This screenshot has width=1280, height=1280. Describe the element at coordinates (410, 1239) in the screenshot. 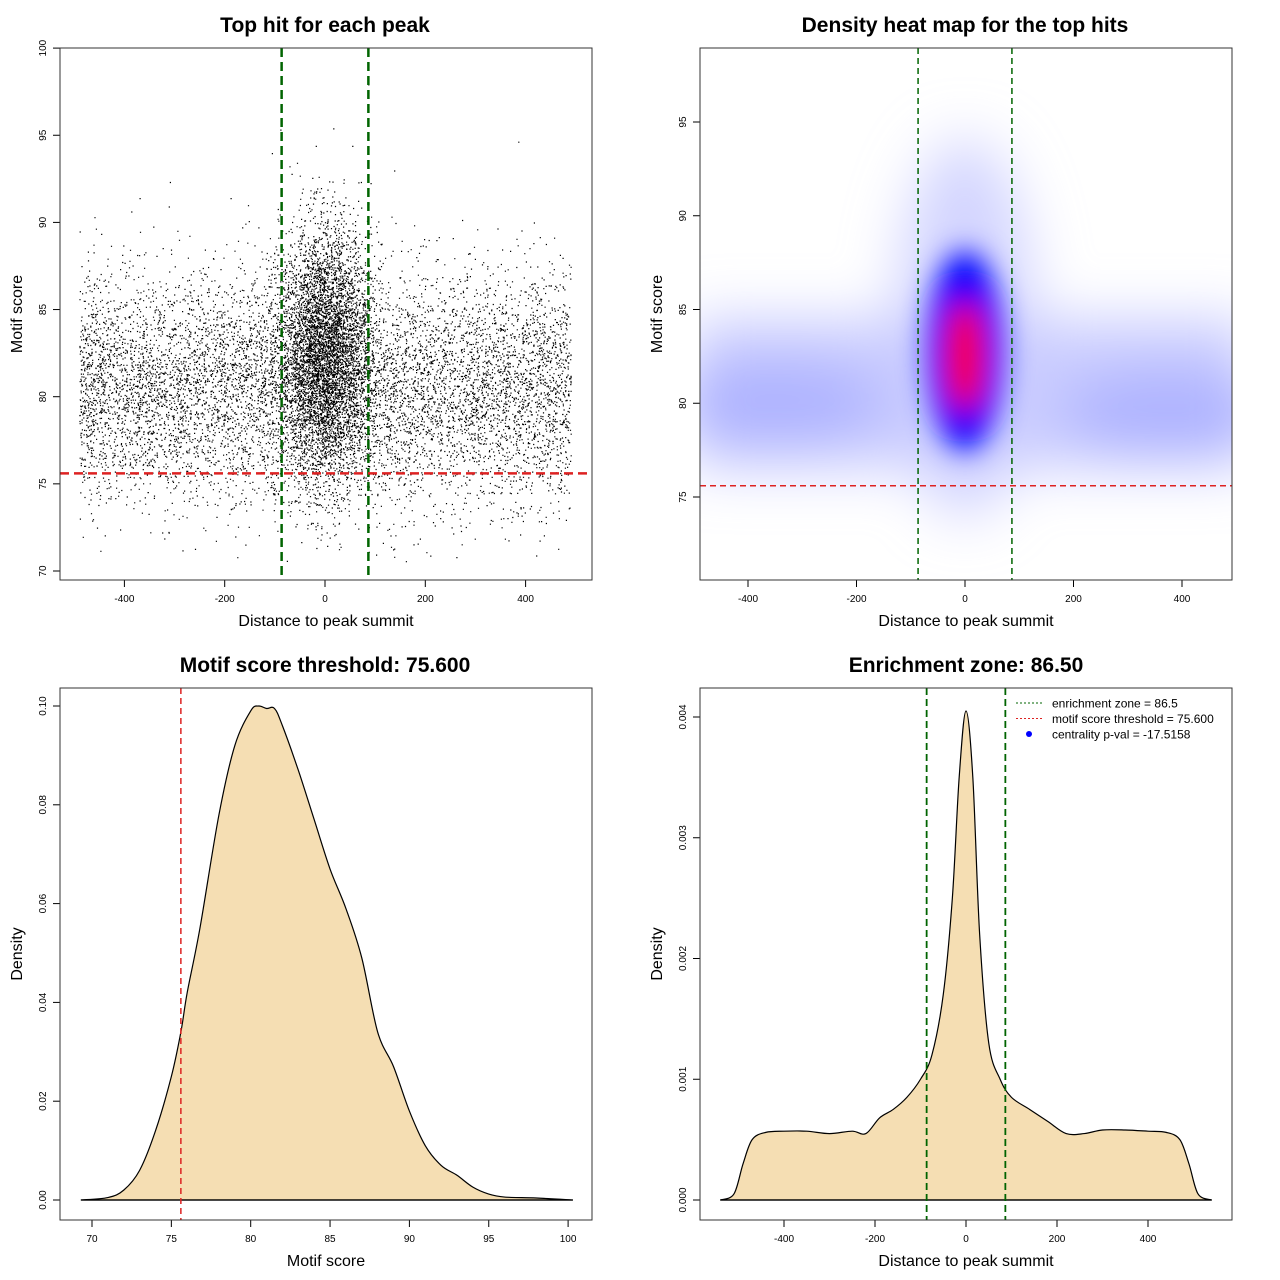

I see `x-tick-label: 90` at that location.